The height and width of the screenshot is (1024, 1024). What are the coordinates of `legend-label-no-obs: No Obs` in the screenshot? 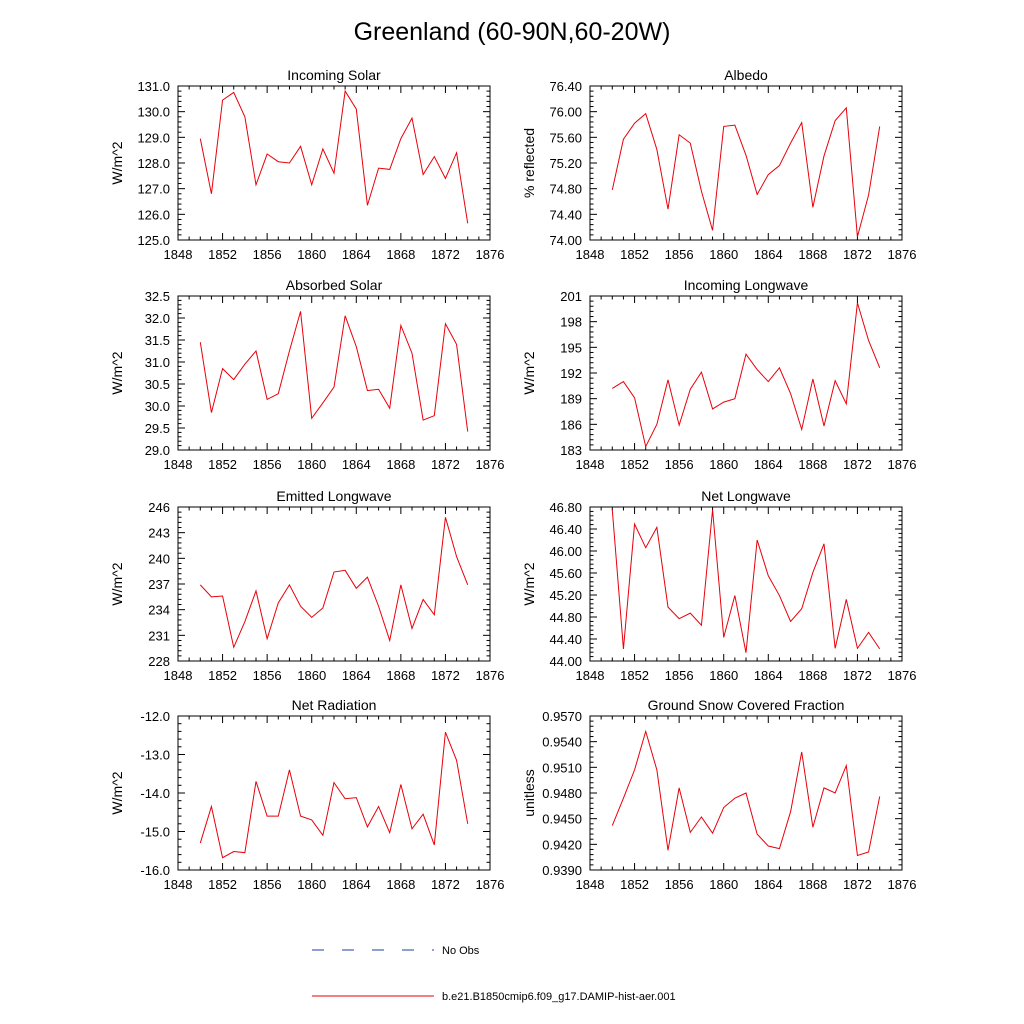 It's located at (461, 951).